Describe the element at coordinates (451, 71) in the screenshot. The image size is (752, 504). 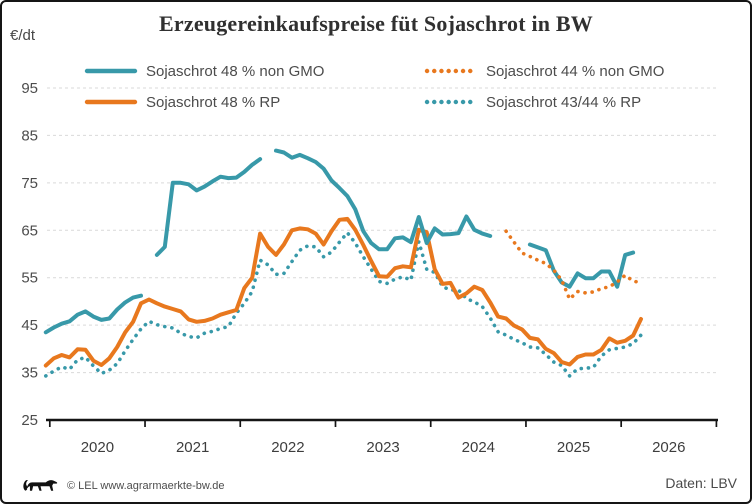
I see `legend-swatch-dotted-gmo44` at that location.